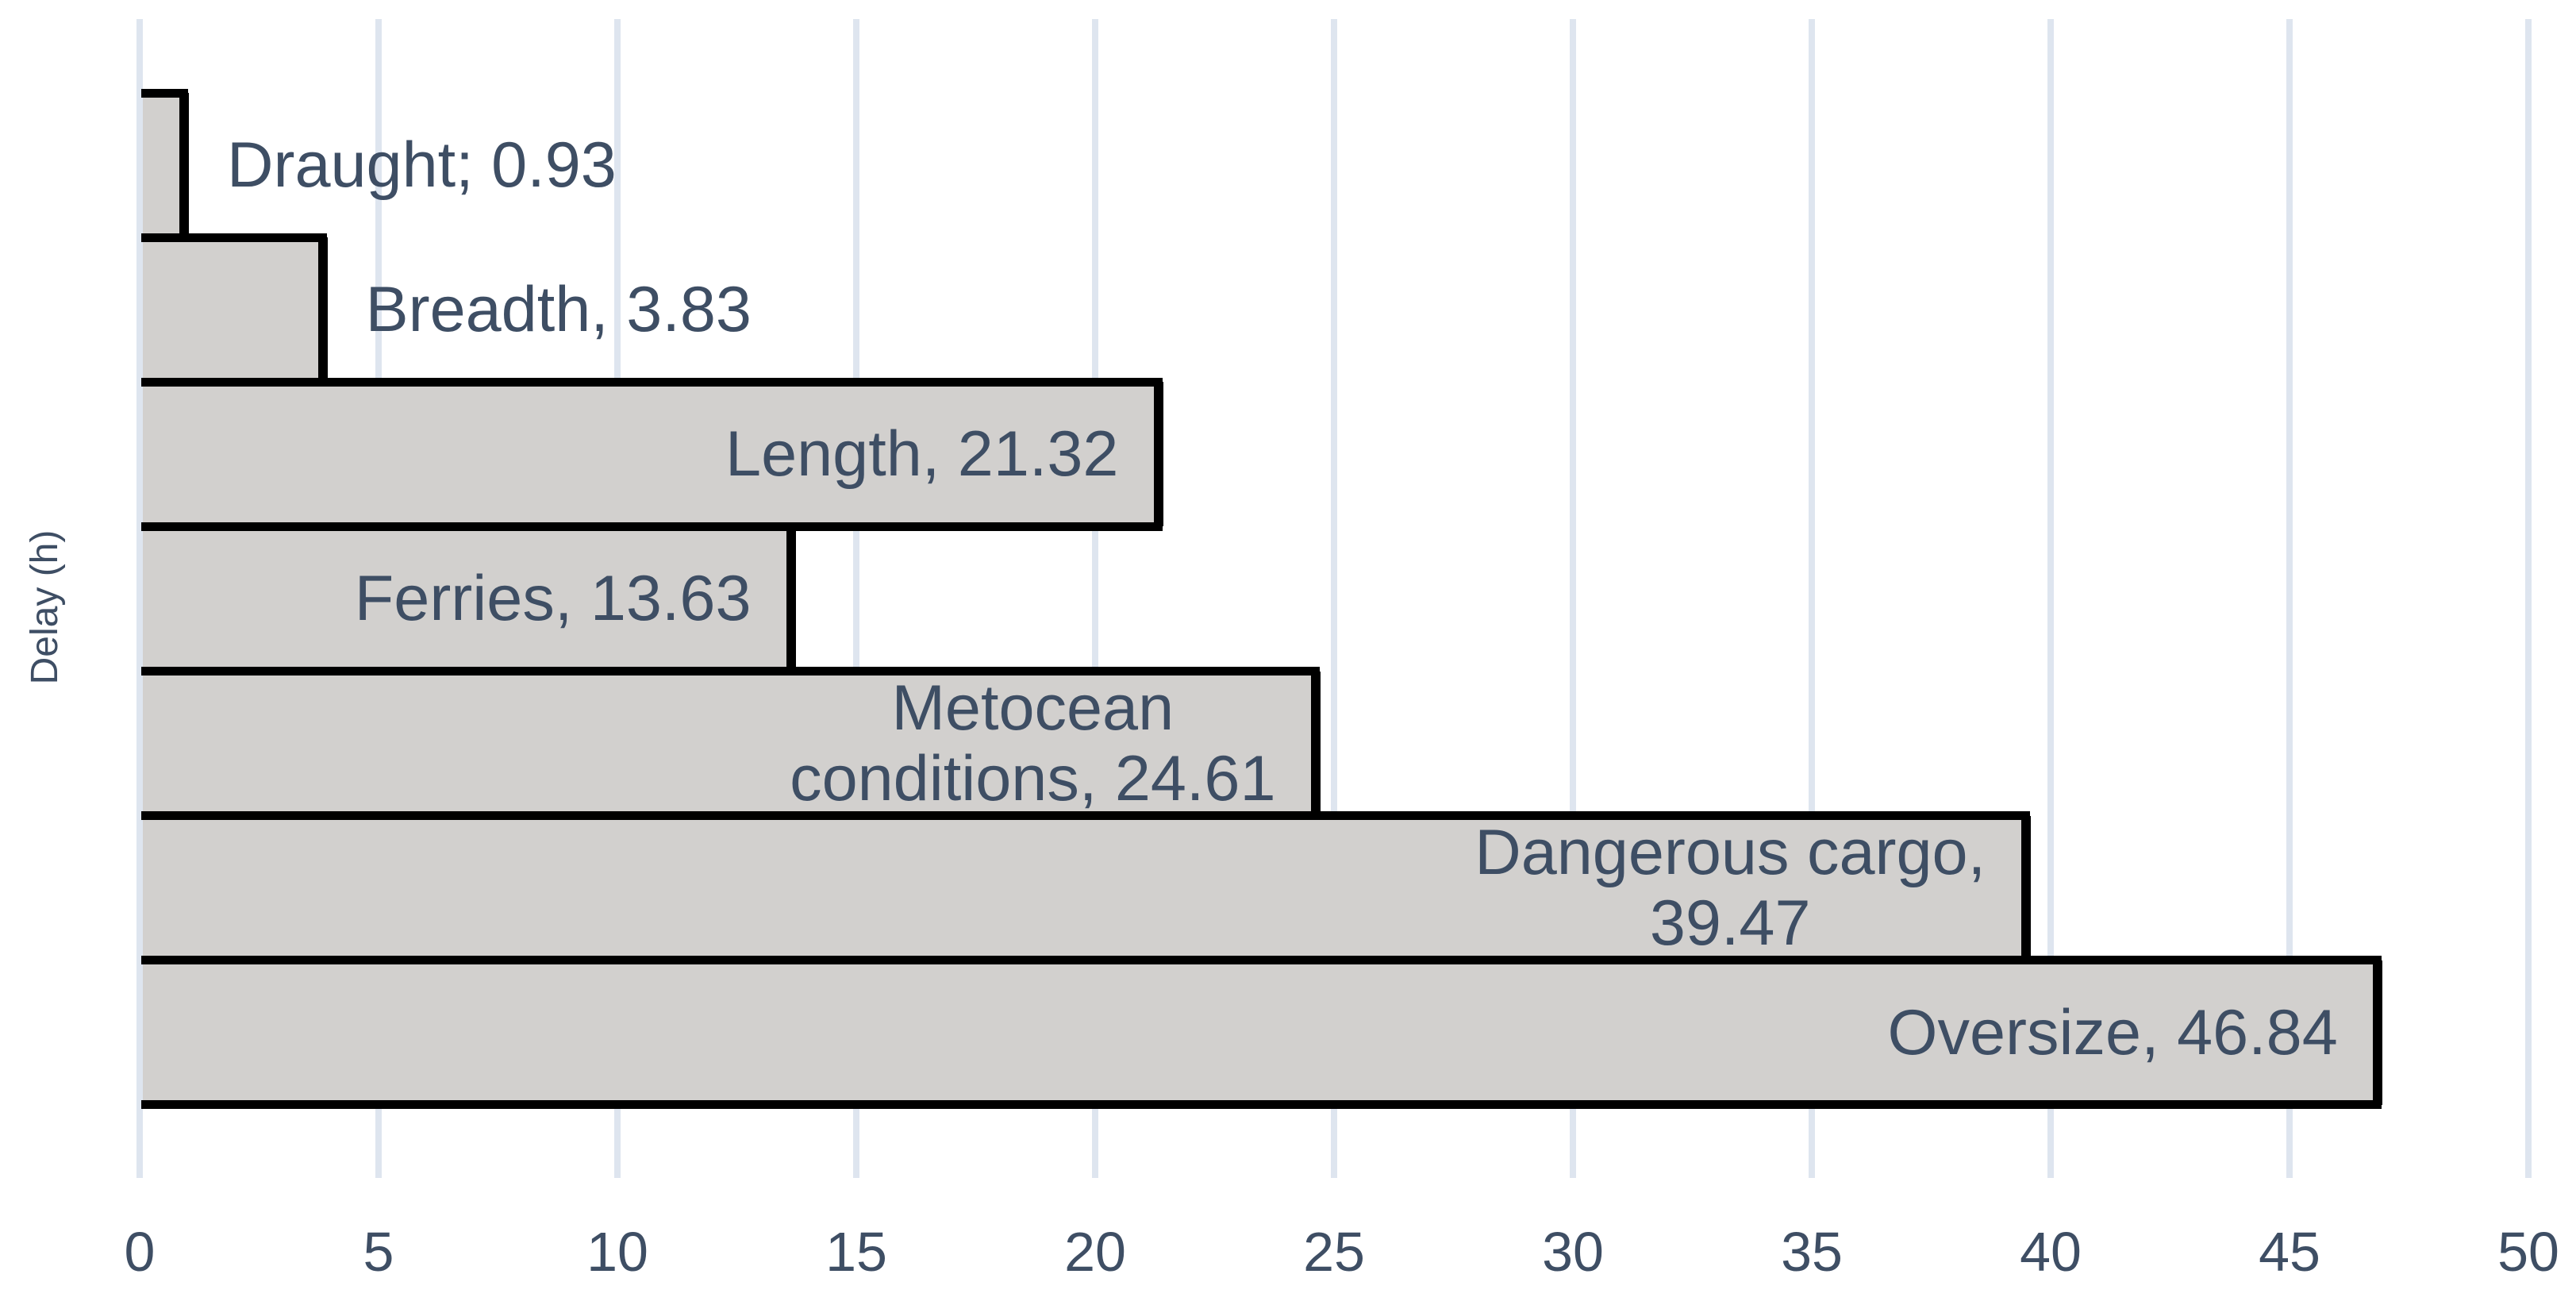 The height and width of the screenshot is (1301, 2576). Describe the element at coordinates (378, 1252) in the screenshot. I see `x-tick-label: 5` at that location.